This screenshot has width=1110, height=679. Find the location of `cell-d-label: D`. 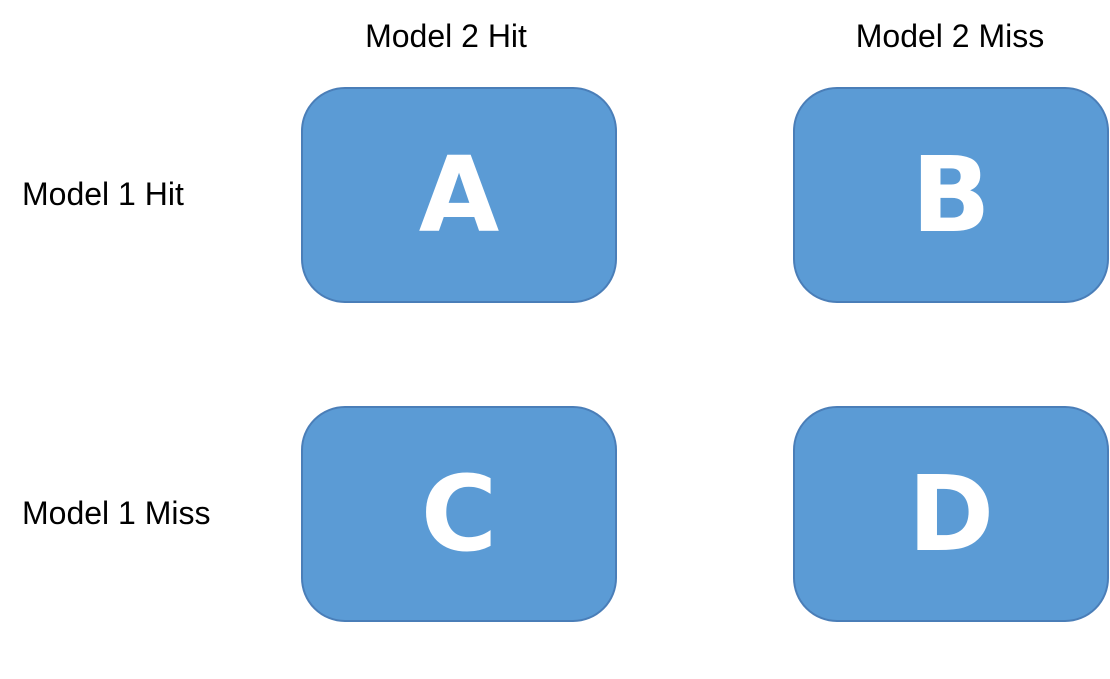

cell-d-label: D is located at coordinates (951, 514).